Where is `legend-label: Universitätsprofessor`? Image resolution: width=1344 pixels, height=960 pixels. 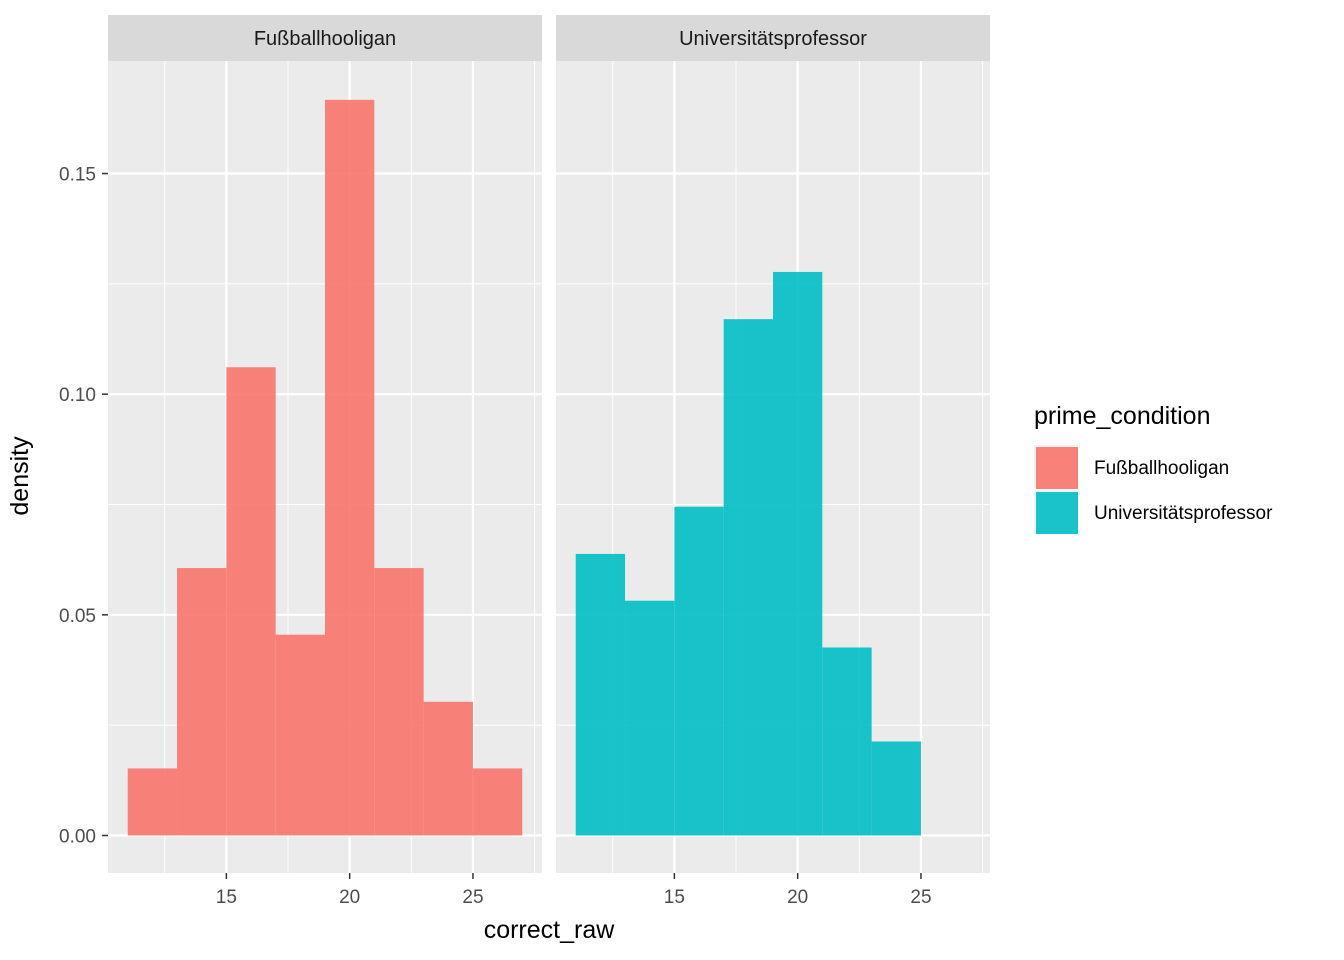 legend-label: Universitätsprofessor is located at coordinates (1183, 513).